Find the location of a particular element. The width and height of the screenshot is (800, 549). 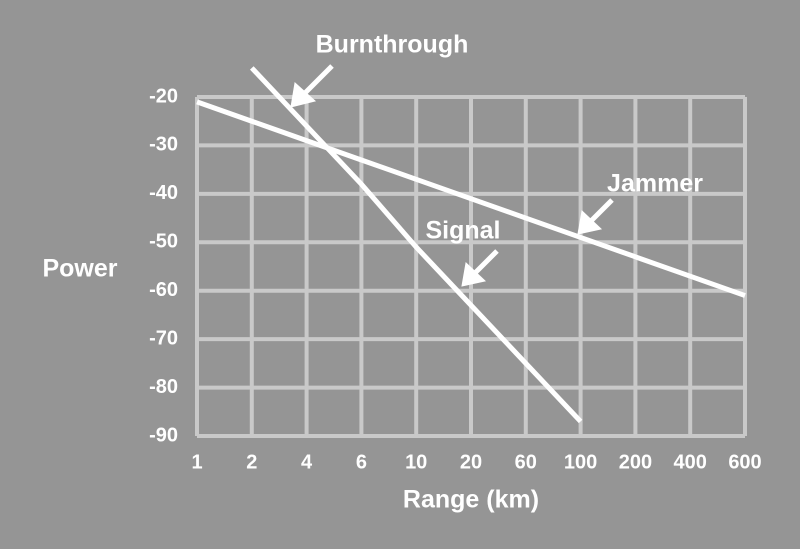

x-tick-label: 100 is located at coordinates (580, 462).